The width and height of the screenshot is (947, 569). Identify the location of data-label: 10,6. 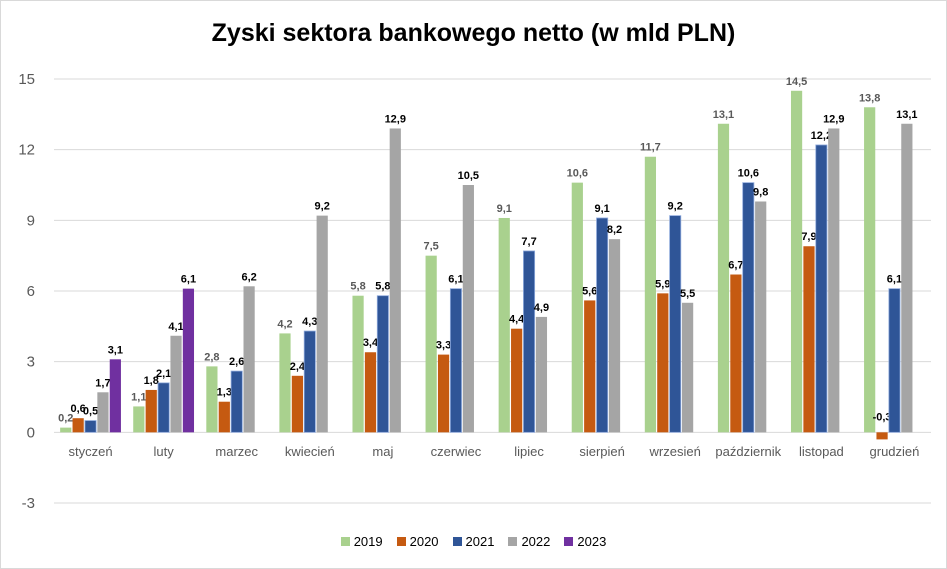
(748, 174).